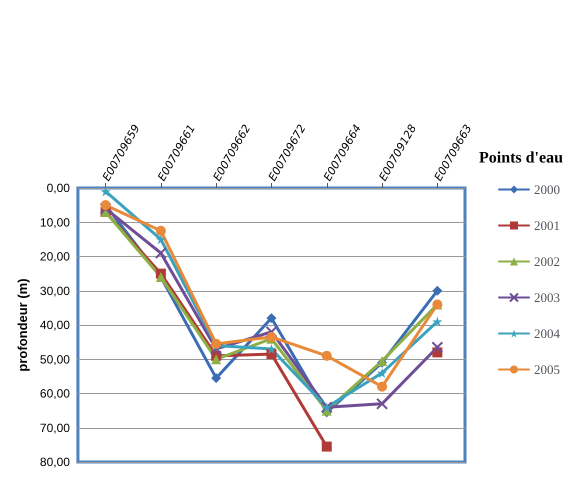 The image size is (573, 490). What do you see at coordinates (58, 188) in the screenshot?
I see `y-tick-label: 0,00` at bounding box center [58, 188].